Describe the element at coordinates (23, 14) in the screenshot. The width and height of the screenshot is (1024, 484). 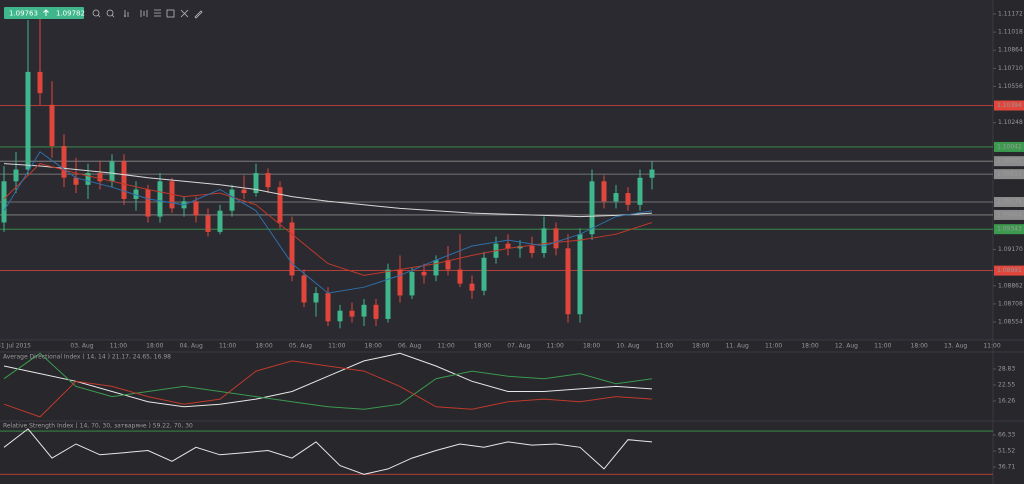
I see `bid: 1.09763` at that location.